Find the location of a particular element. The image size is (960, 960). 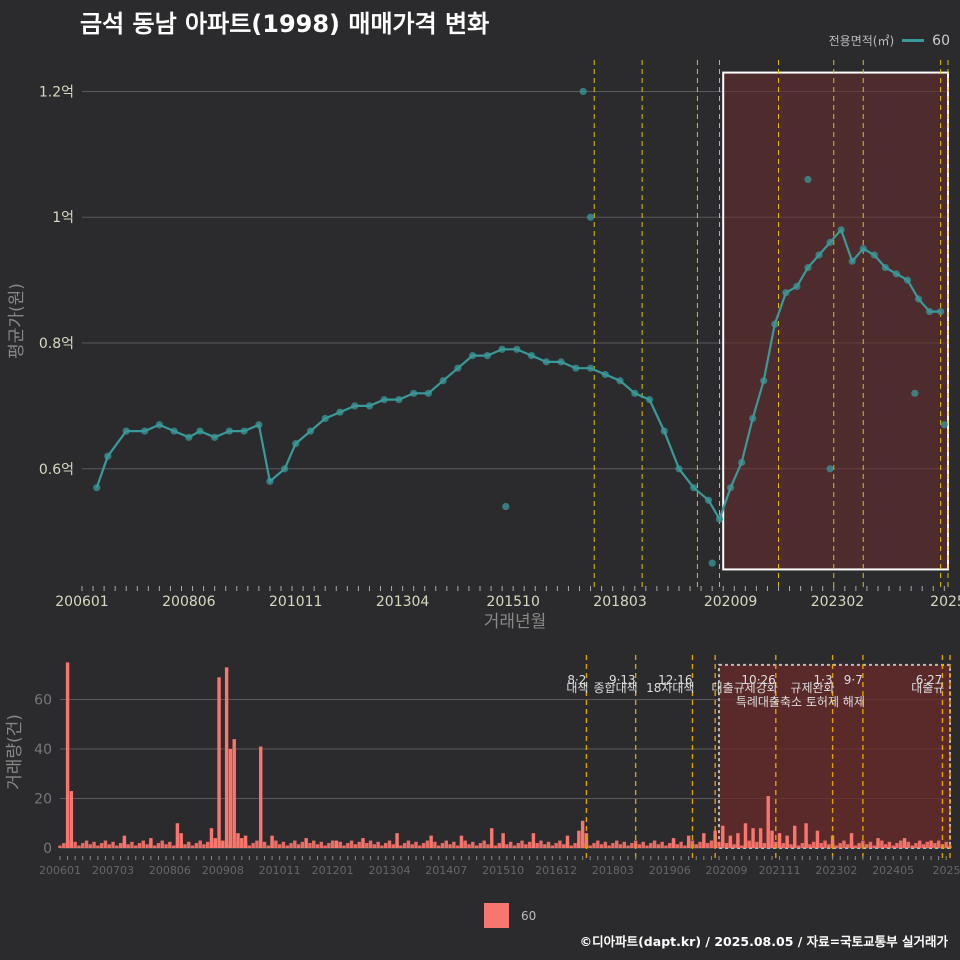

price-y-tick-label: 1억 is located at coordinates (63, 218).